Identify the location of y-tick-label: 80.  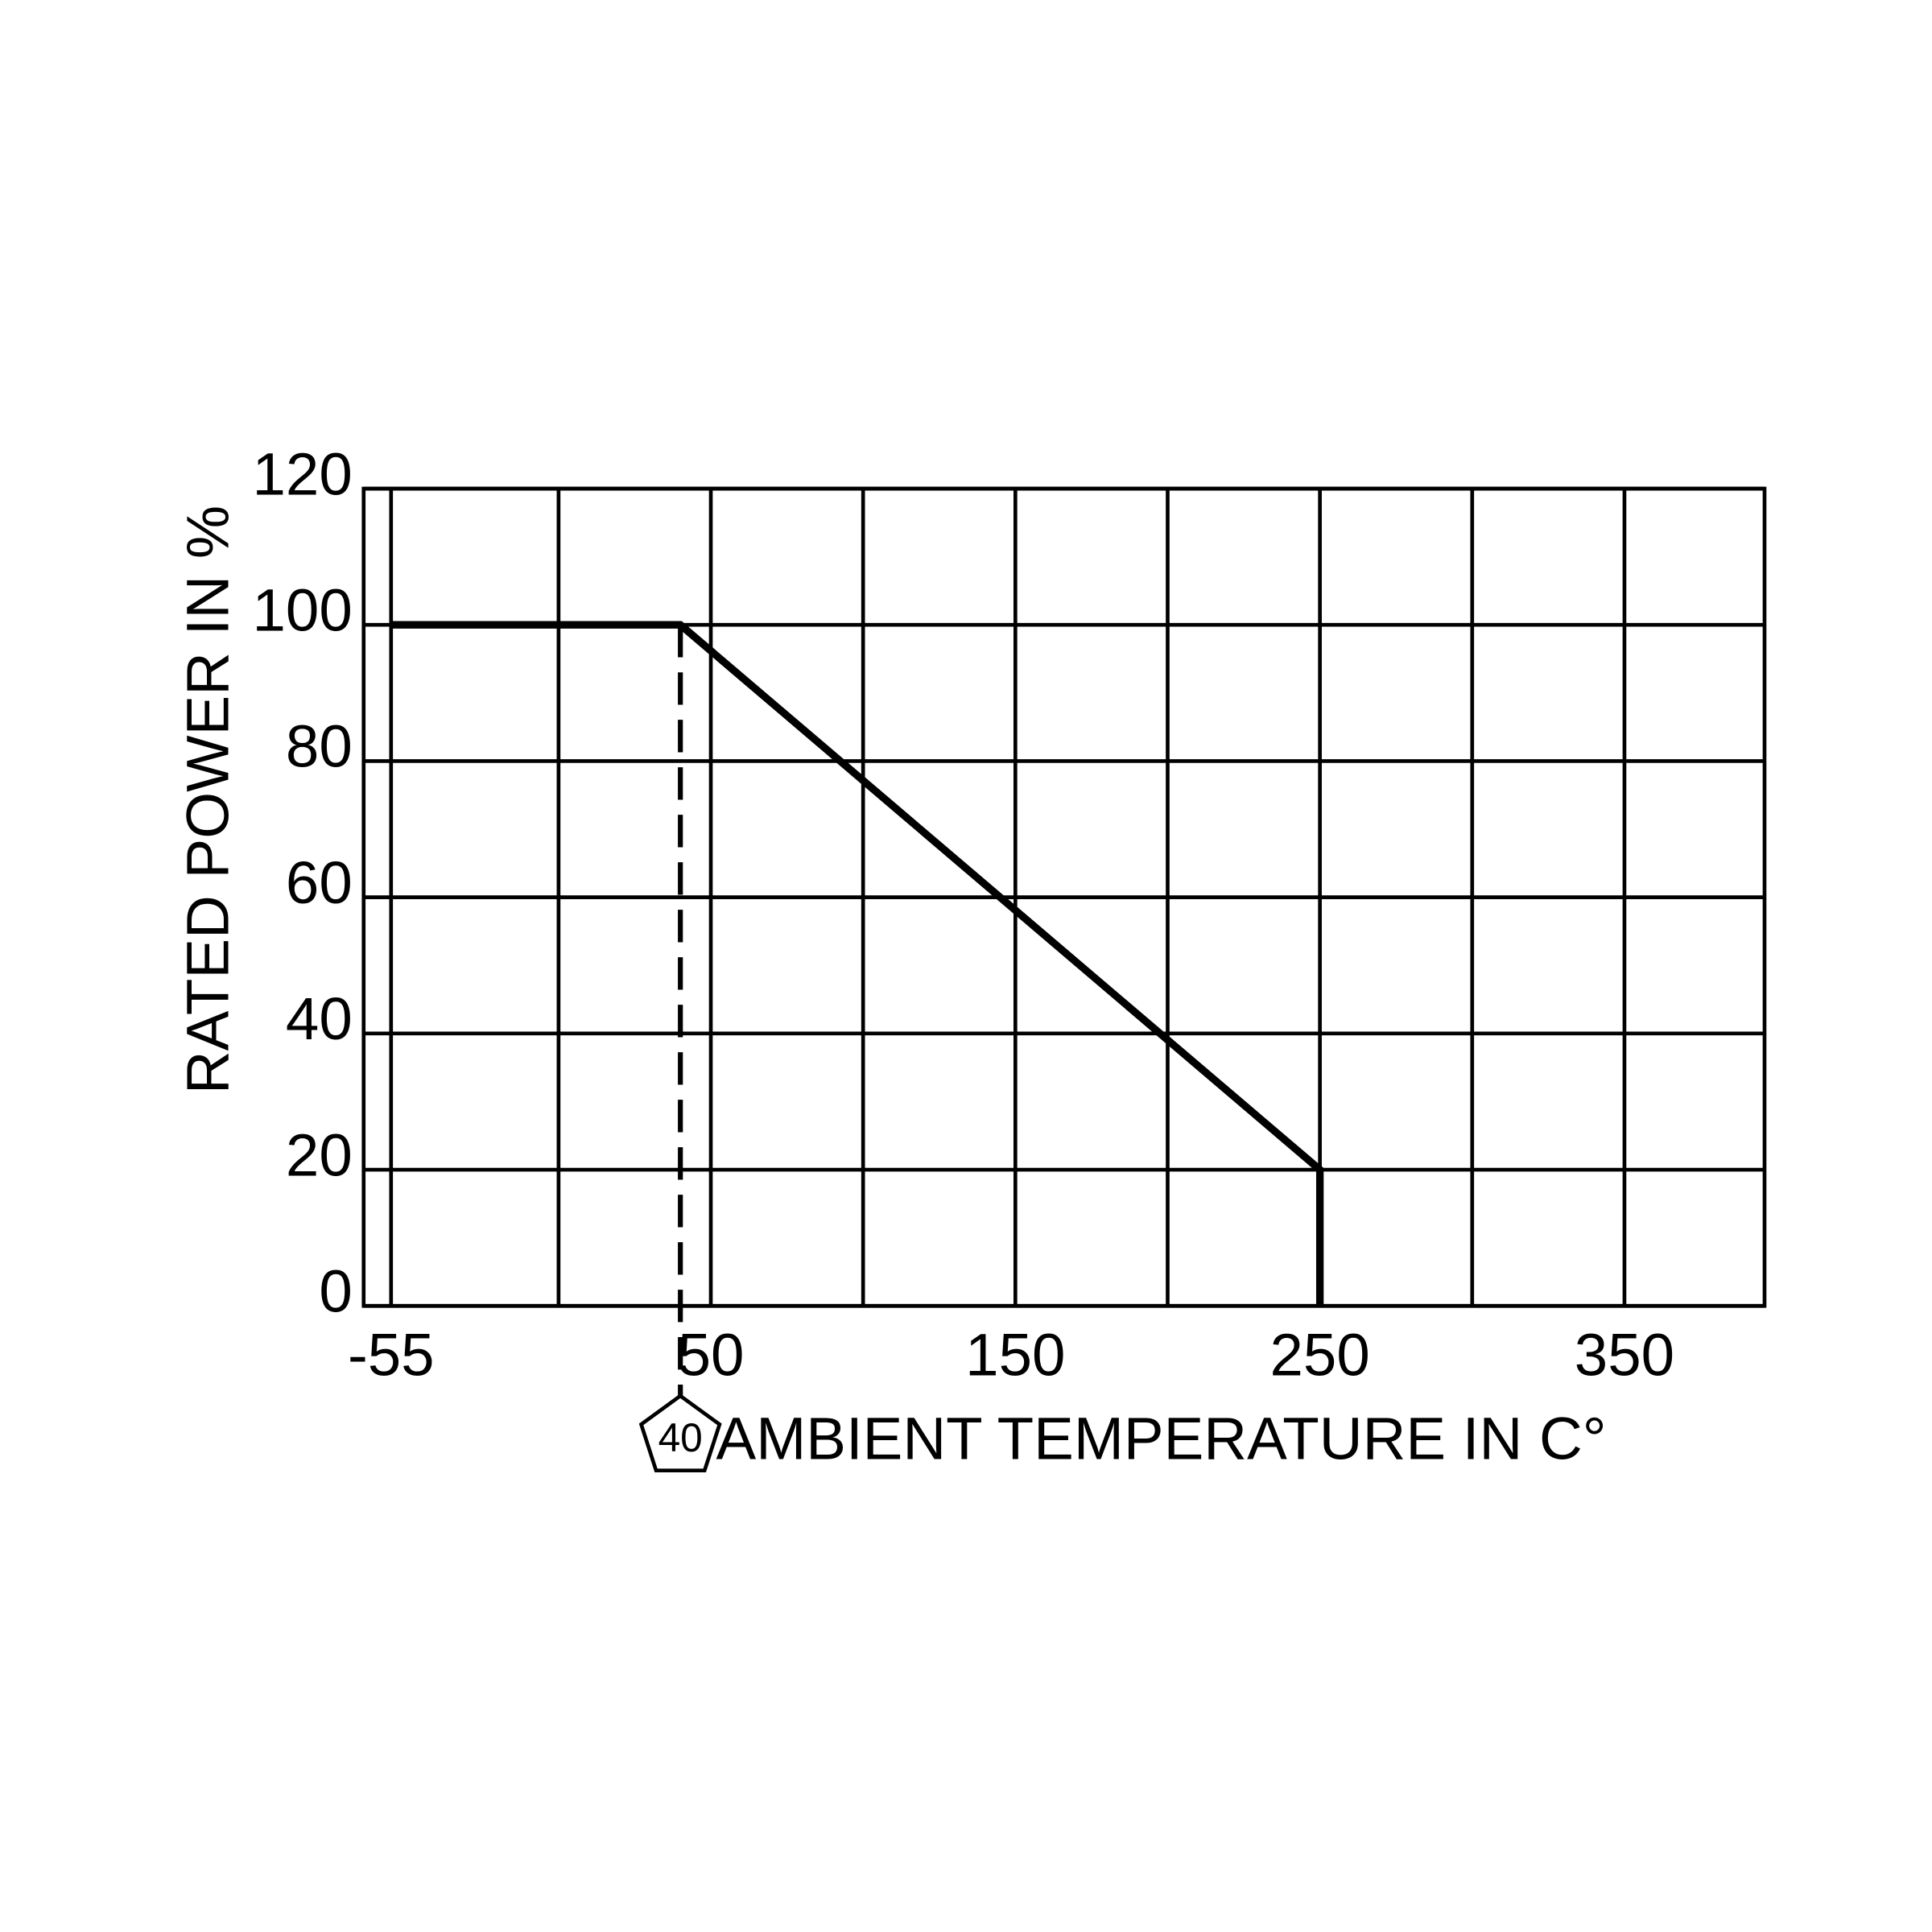
(319, 746).